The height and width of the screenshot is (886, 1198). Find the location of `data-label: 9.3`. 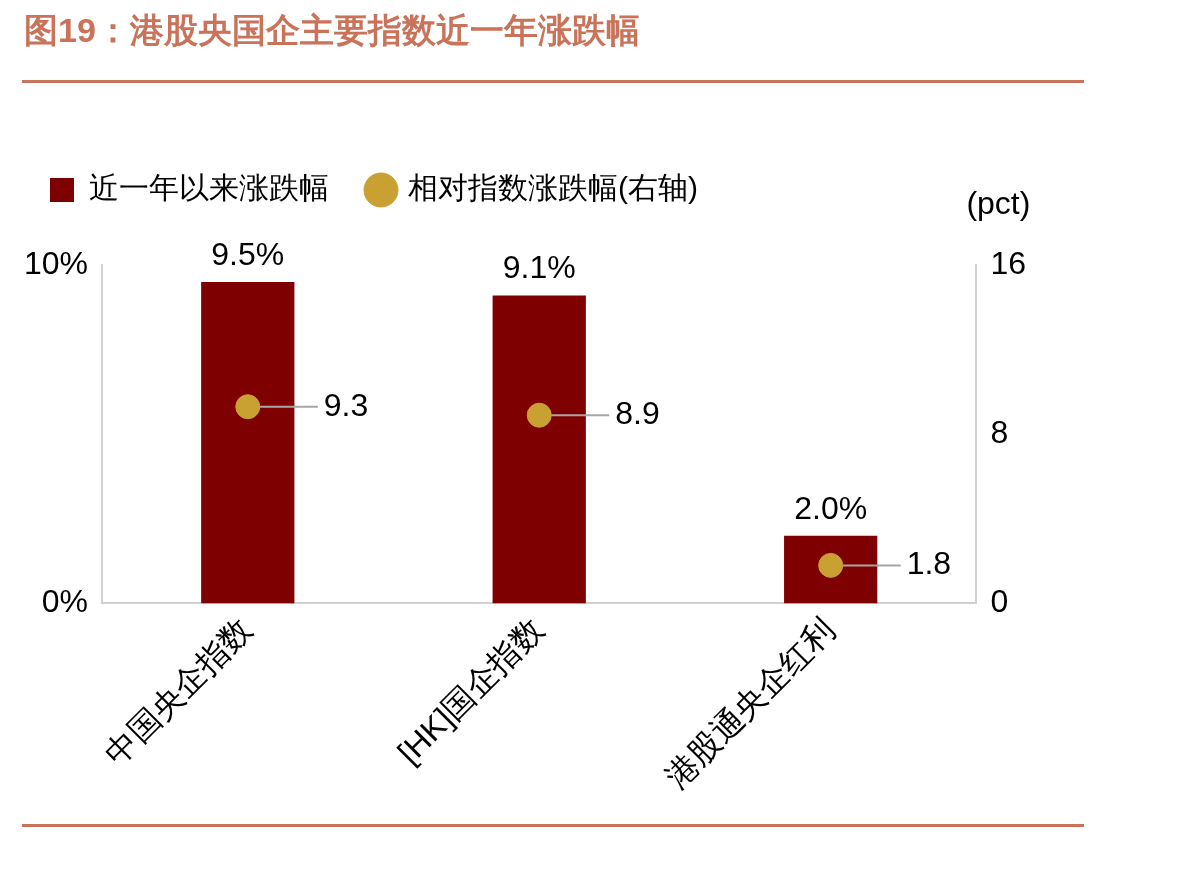

data-label: 9.3 is located at coordinates (346, 404).